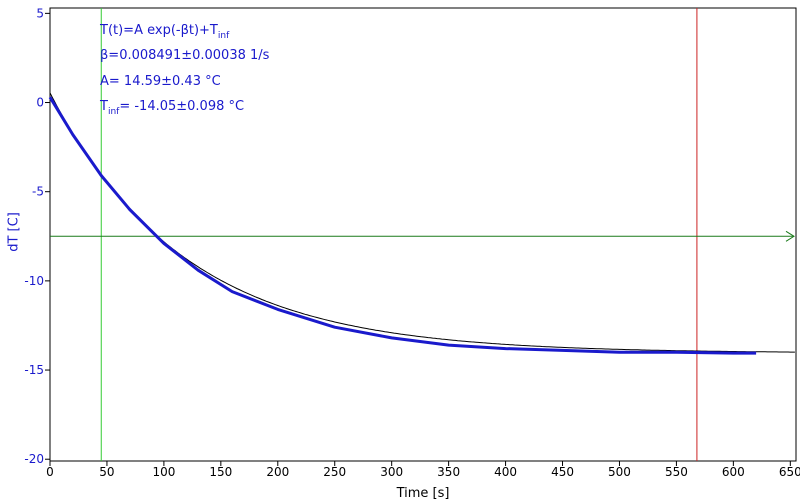 This screenshot has width=800, height=504. Describe the element at coordinates (106, 472) in the screenshot. I see `x-tick-label: 50` at that location.